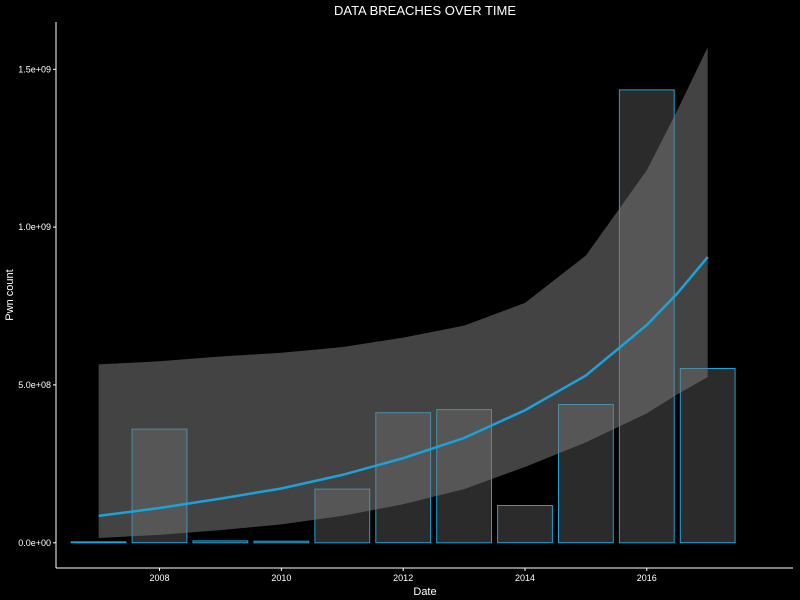 This screenshot has width=800, height=600. Describe the element at coordinates (34, 385) in the screenshot. I see `y-tick-label: 5.0e+08` at that location.